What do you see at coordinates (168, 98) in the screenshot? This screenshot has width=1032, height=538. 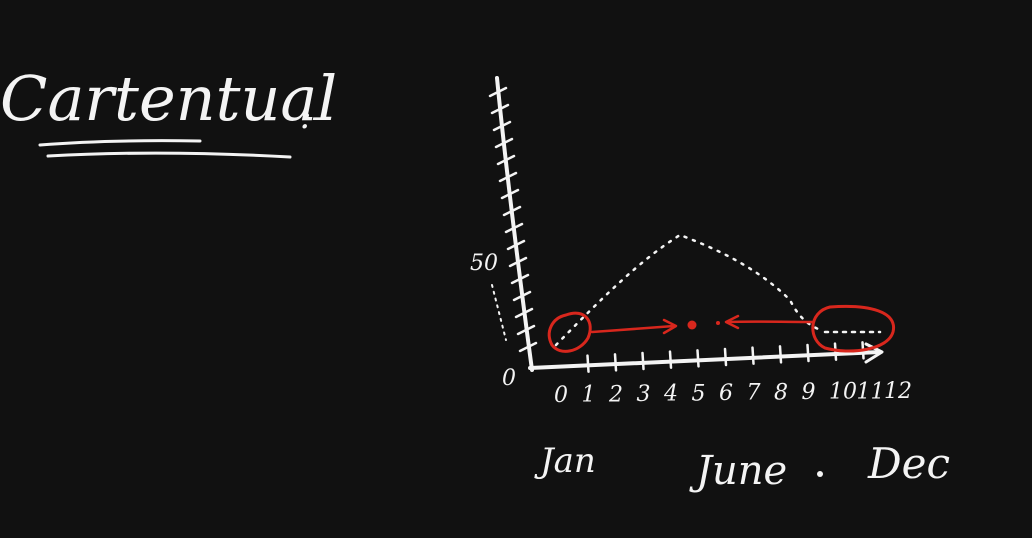 I see `heading-title: Cartentual` at bounding box center [168, 98].